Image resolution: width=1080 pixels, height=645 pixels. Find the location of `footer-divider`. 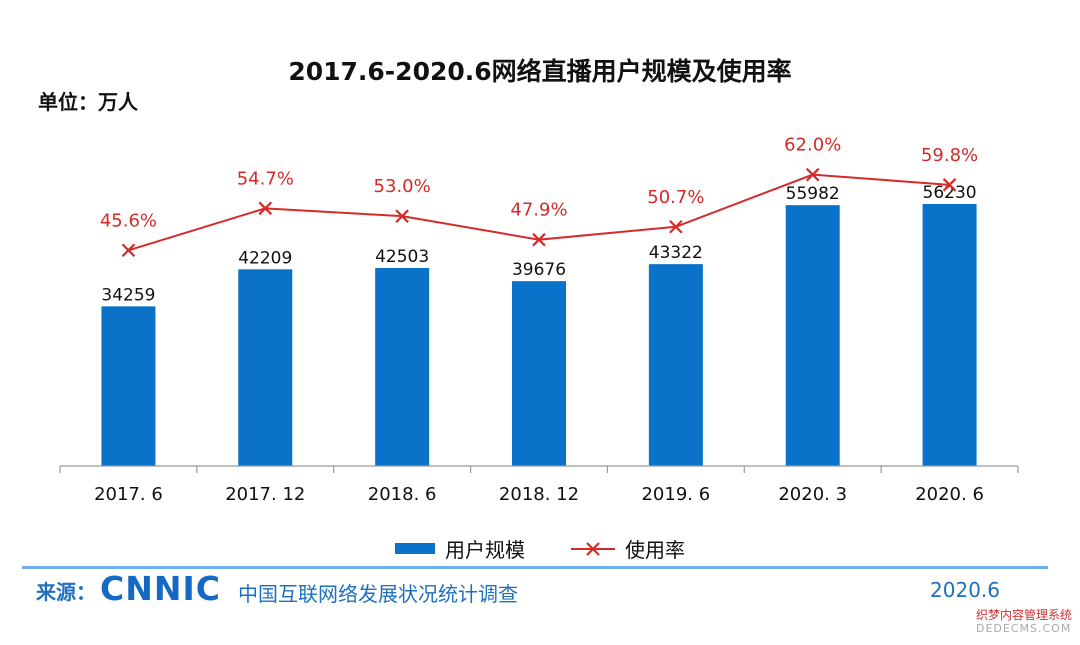

footer-divider is located at coordinates (535, 567).